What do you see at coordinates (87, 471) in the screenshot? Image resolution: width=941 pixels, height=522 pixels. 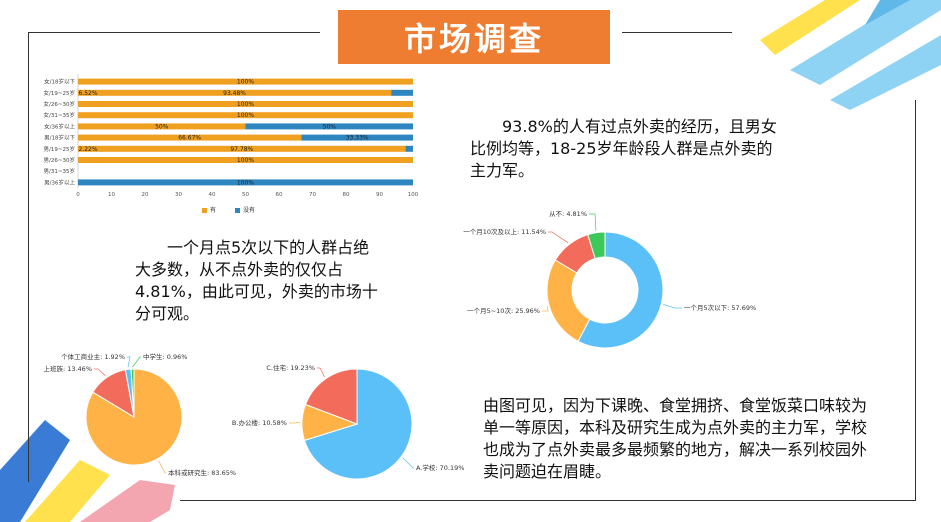 I see `corner-decoration-bottom-left` at bounding box center [87, 471].